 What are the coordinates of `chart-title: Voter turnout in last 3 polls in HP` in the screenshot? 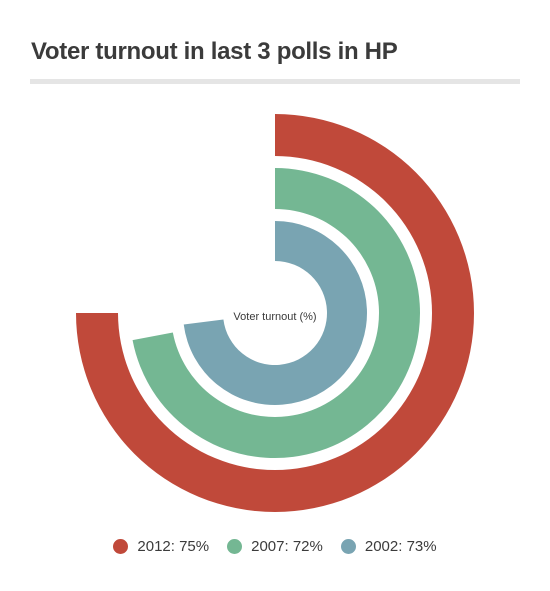 It's located at (214, 51).